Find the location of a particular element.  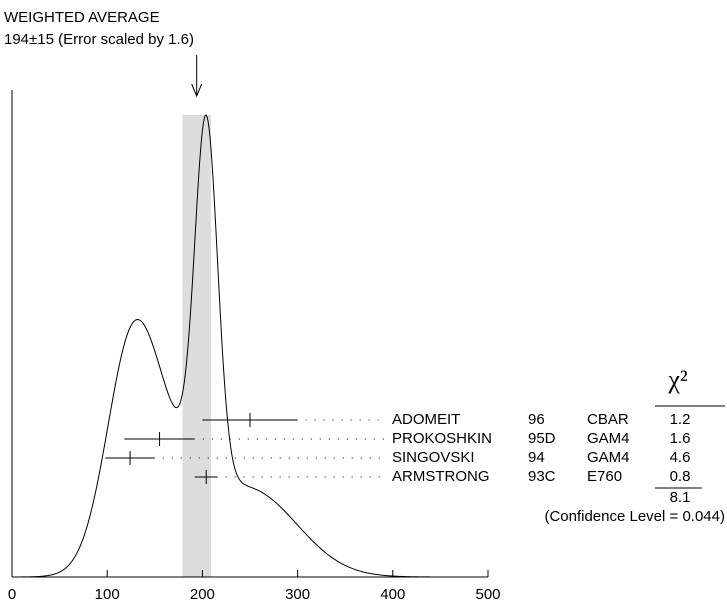

entry-technique: CBAR is located at coordinates (608, 419).